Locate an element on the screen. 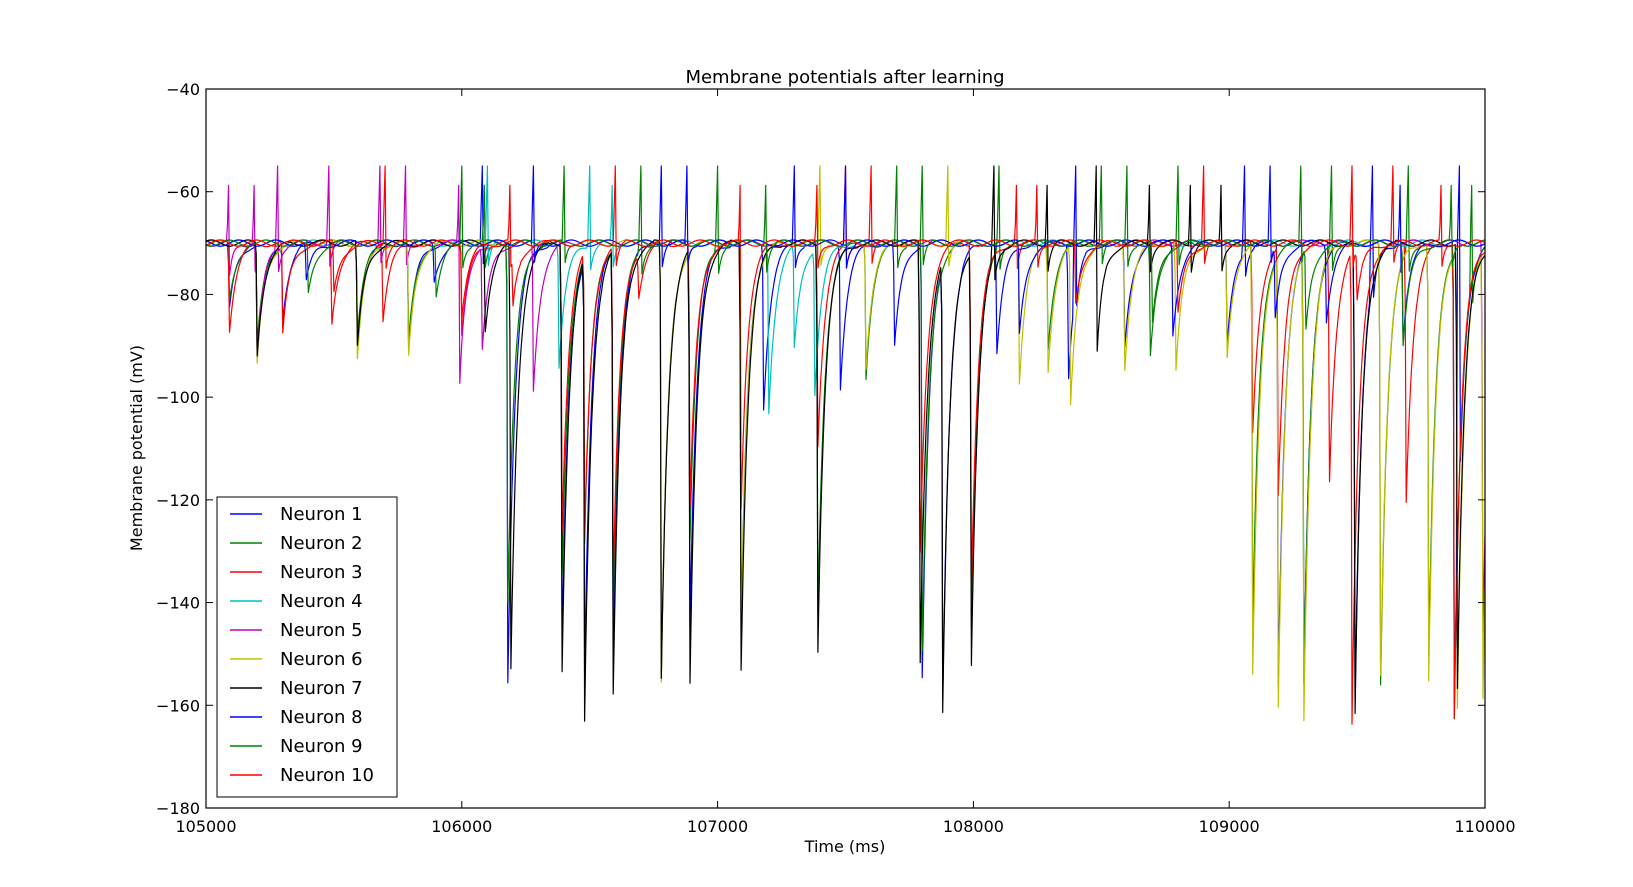 The width and height of the screenshot is (1633, 887). y-tick-label: −160 is located at coordinates (178, 705).